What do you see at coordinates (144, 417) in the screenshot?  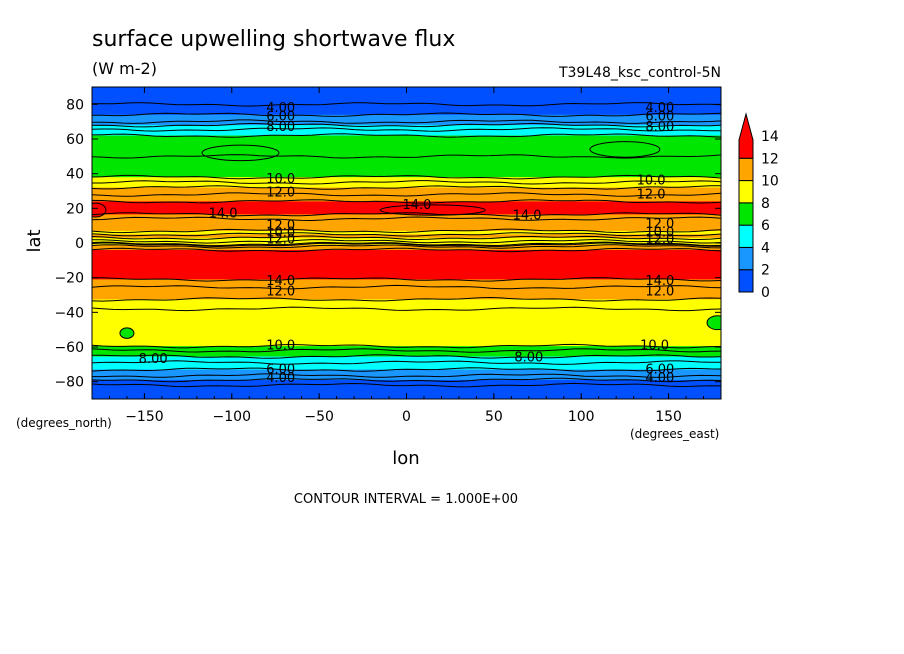 I see `x-tick-label: −150` at bounding box center [144, 417].